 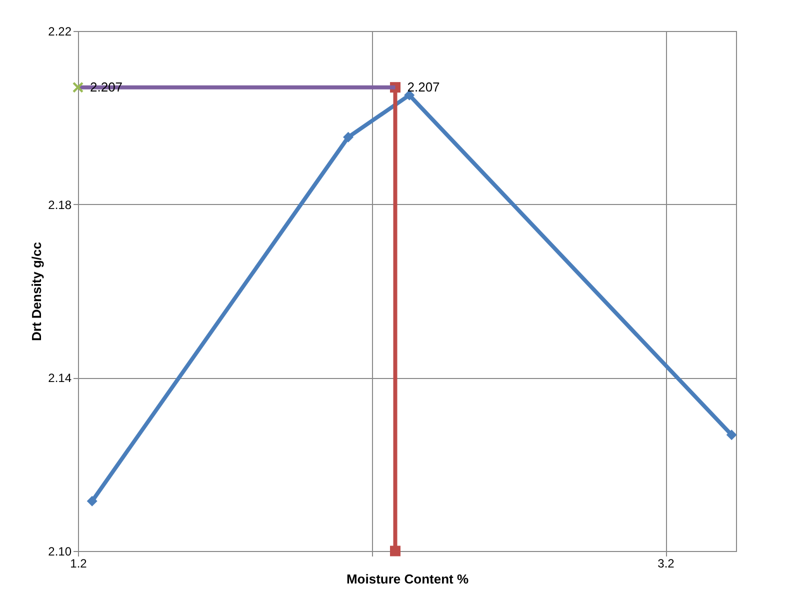 I want to click on y-axis-title: Drt Density g/cc, so click(x=36, y=291).